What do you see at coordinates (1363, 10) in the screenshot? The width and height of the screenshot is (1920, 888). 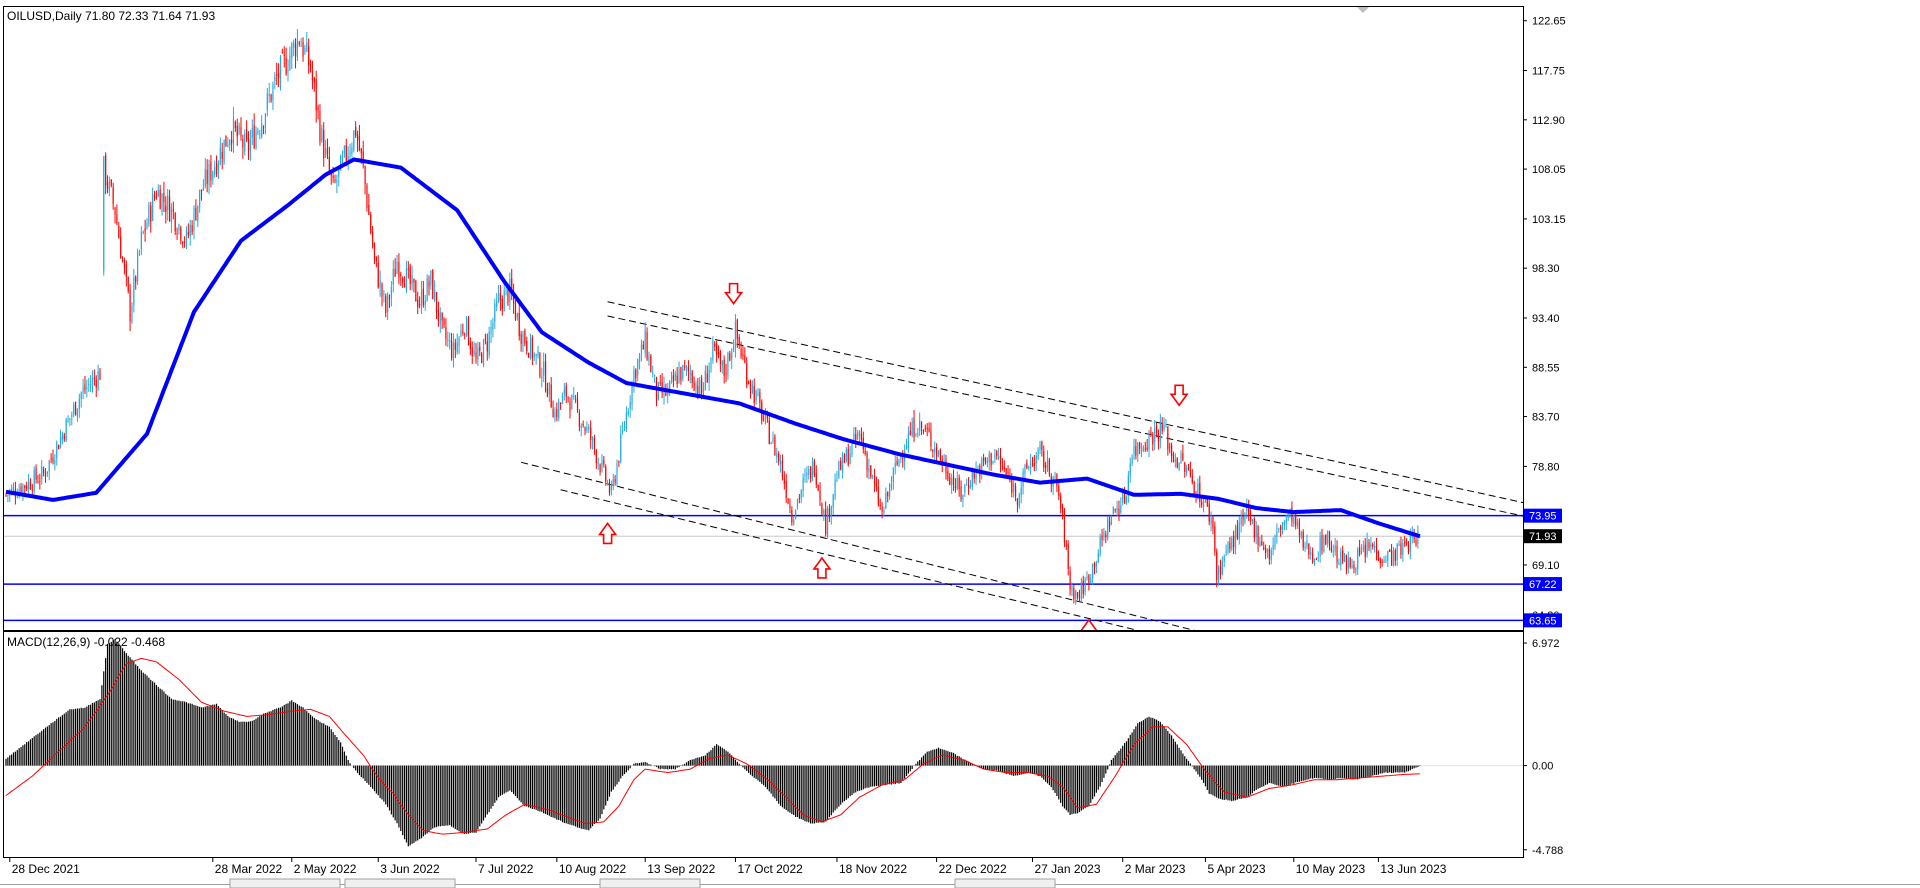 I see `scroll-shift-marker` at bounding box center [1363, 10].